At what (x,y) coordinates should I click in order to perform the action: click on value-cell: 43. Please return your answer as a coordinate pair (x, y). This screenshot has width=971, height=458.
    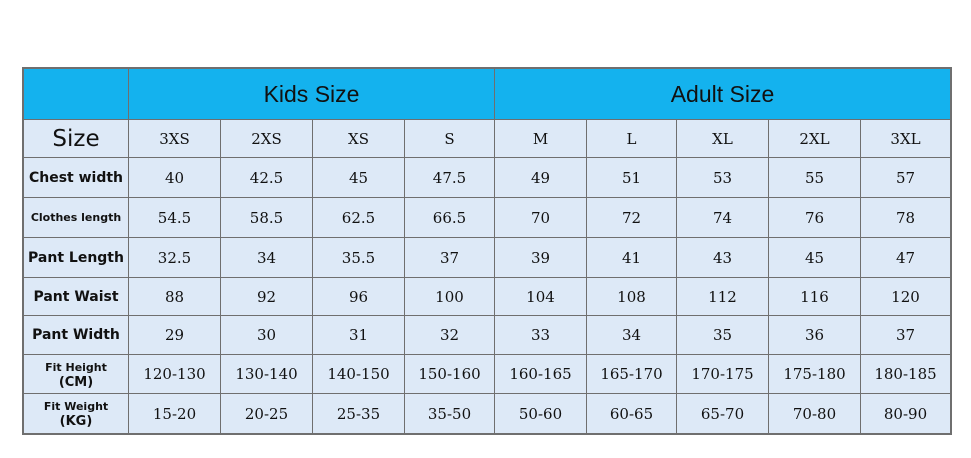
    Looking at the image, I should click on (722, 257).